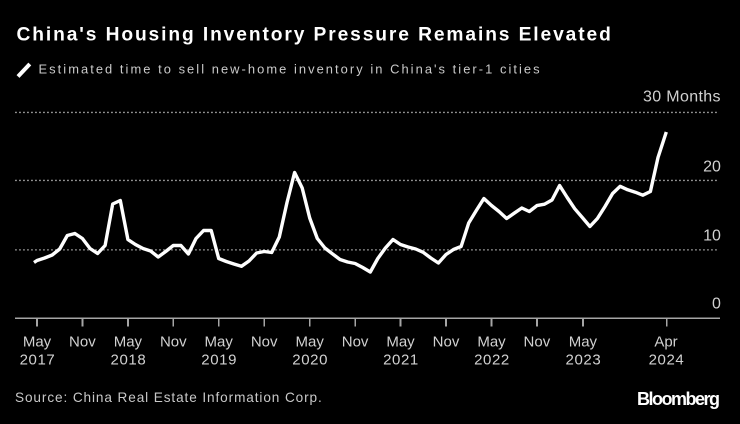  Describe the element at coordinates (712, 236) in the screenshot. I see `svg-text: 10` at that location.